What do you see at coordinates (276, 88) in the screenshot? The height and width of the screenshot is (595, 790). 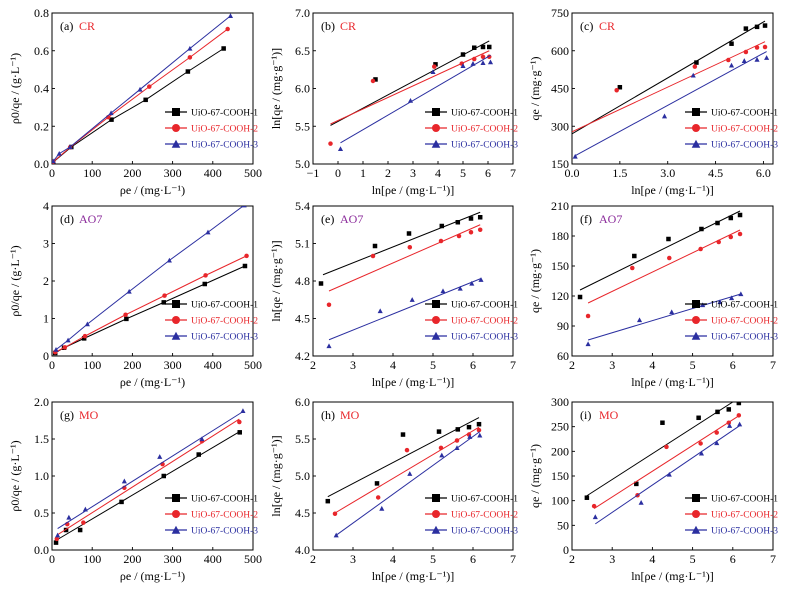 I see `y-axis-label: ln[qe / (mg·g⁻¹)]` at bounding box center [276, 88].